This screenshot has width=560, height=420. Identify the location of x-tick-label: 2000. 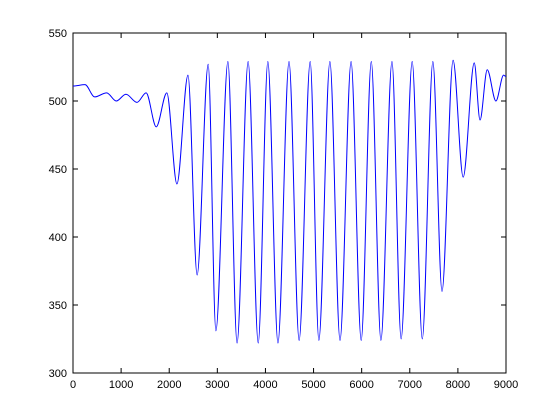
(169, 385).